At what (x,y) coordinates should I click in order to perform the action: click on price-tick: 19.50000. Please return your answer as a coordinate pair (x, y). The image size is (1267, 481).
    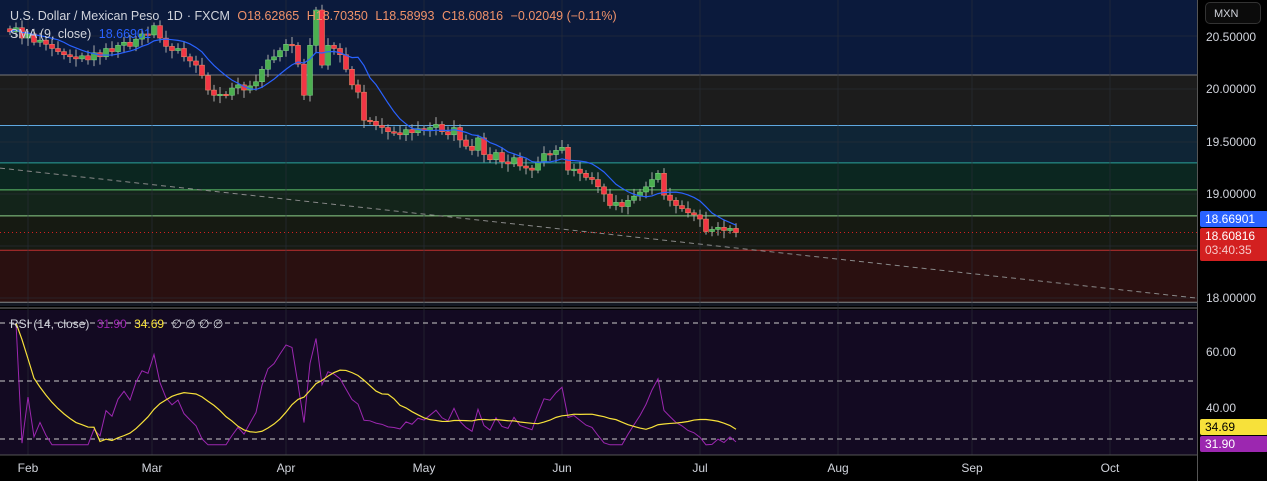
    Looking at the image, I should click on (1231, 142).